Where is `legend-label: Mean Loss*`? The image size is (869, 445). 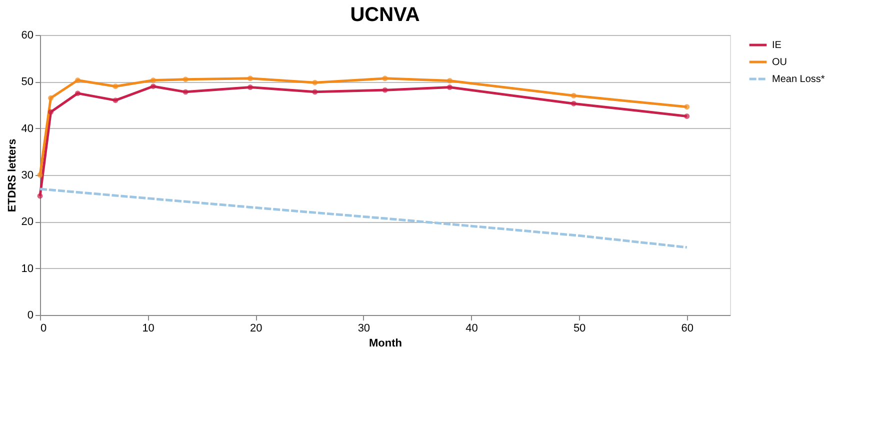 legend-label: Mean Loss* is located at coordinates (798, 79).